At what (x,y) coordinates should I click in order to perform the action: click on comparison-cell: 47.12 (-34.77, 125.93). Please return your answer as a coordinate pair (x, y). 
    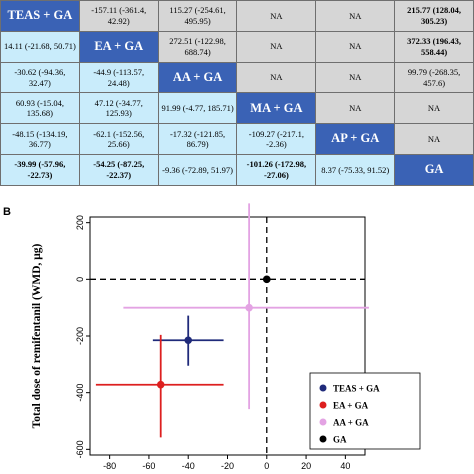
    Looking at the image, I should click on (118, 108).